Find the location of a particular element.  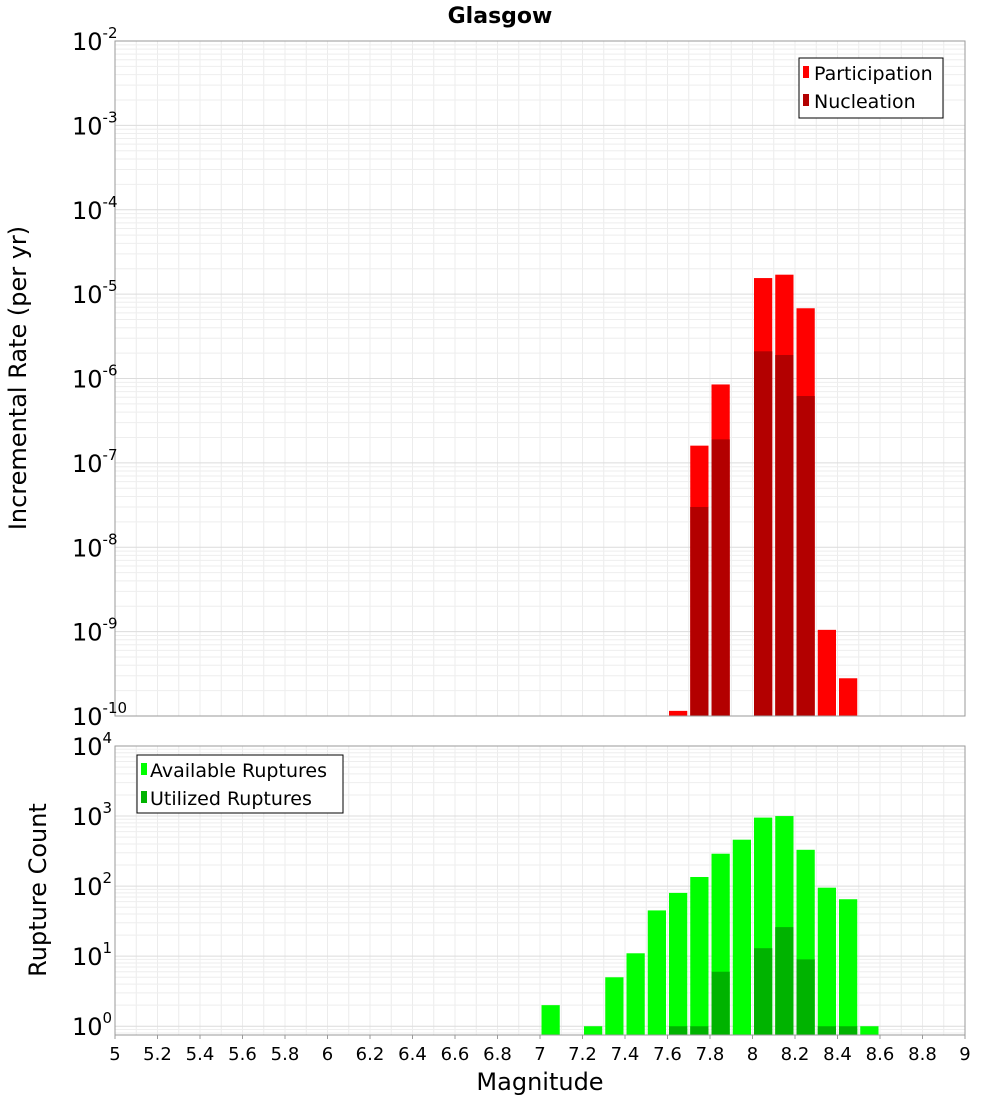

top-y-tick-exponent: -9 is located at coordinates (110, 624).